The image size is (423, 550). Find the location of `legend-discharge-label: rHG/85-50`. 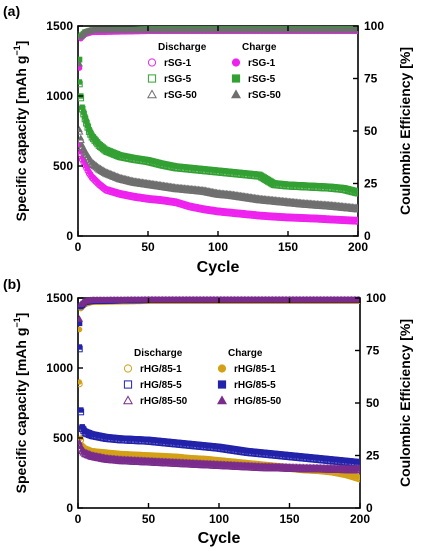

legend-discharge-label: rHG/85-50 is located at coordinates (164, 401).